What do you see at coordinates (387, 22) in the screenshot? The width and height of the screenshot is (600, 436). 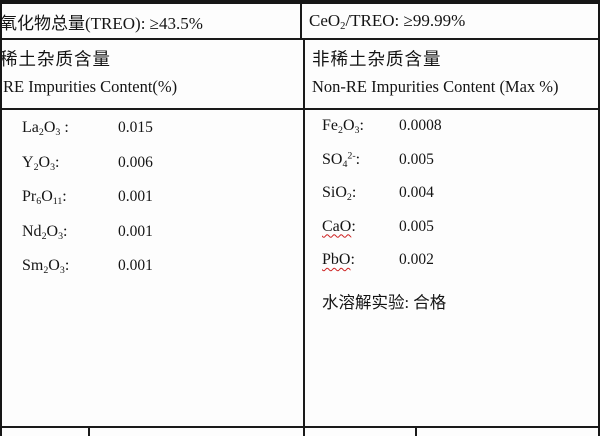 I see `ceo2-treo-text: CeO2/TREO: ≥99.99%` at bounding box center [387, 22].